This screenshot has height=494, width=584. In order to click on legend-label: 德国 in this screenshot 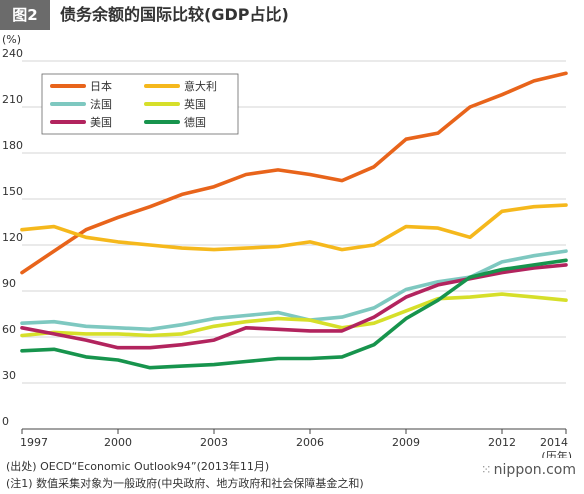, I will do `click(195, 122)`.